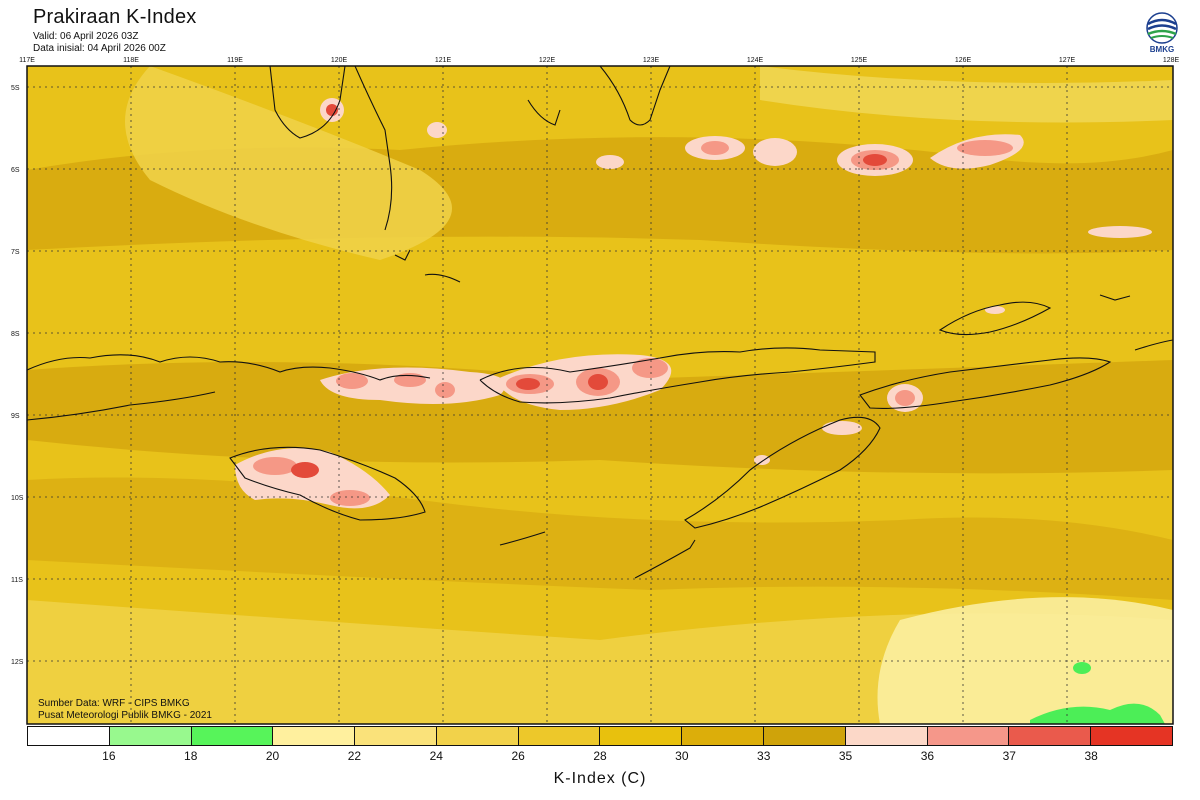 Image resolution: width=1200 pixels, height=800 pixels. What do you see at coordinates (307, 102) in the screenshot?
I see `sulawesi-south-arm` at bounding box center [307, 102].